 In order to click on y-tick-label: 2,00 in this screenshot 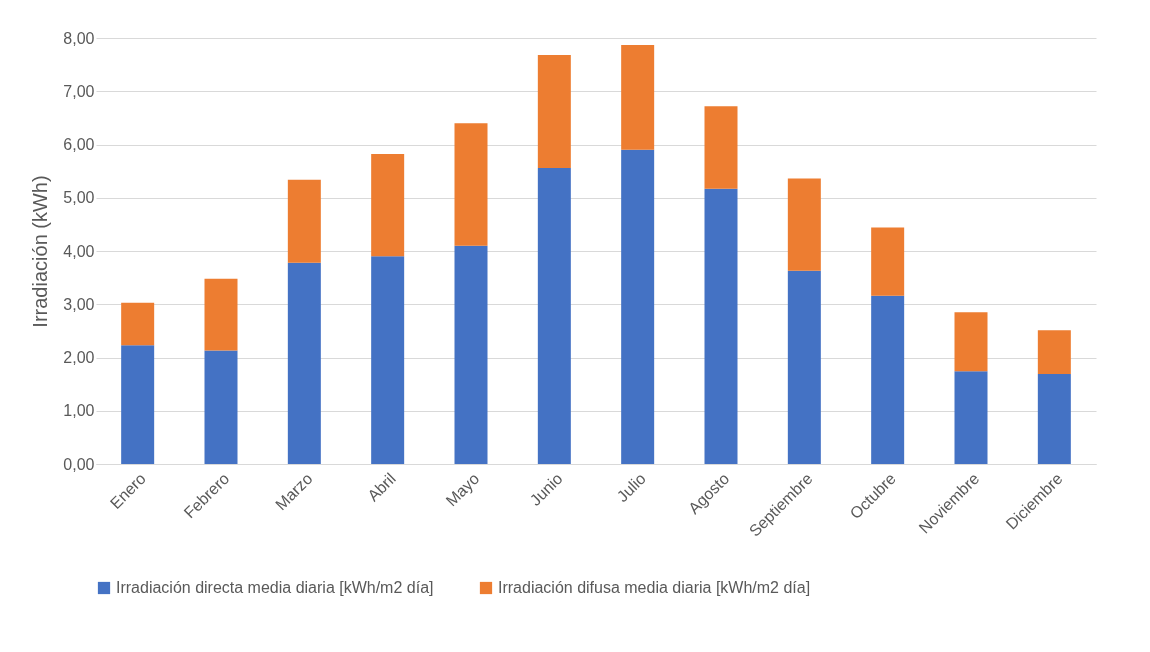, I will do `click(79, 357)`.